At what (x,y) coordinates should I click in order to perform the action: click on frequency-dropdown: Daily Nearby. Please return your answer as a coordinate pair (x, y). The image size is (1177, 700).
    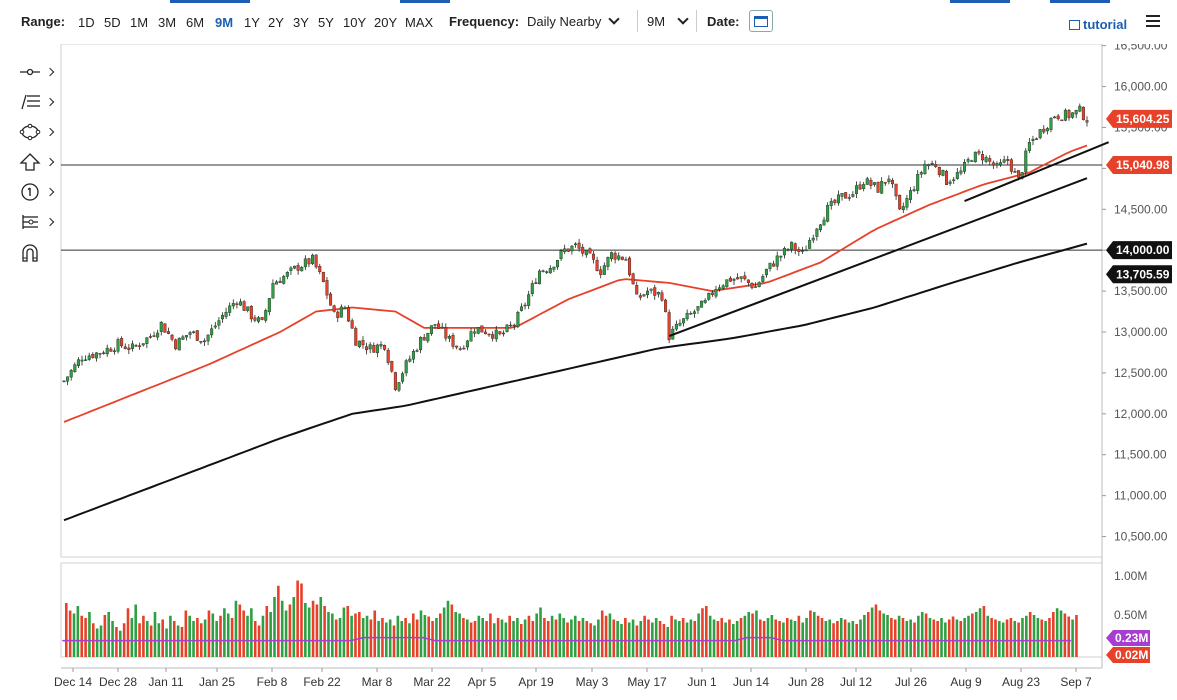
    Looking at the image, I should click on (574, 21).